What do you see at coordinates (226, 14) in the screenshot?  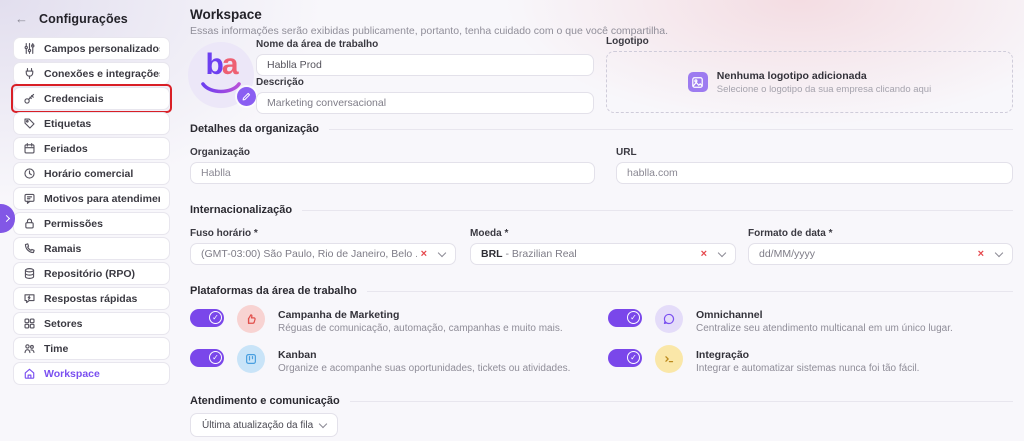 I see `page-title: Workspace` at bounding box center [226, 14].